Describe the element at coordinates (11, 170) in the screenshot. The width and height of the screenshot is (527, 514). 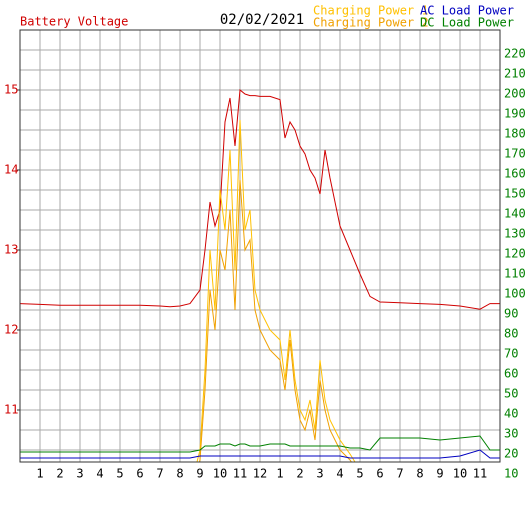
I see `y-tick-label: 14` at that location.